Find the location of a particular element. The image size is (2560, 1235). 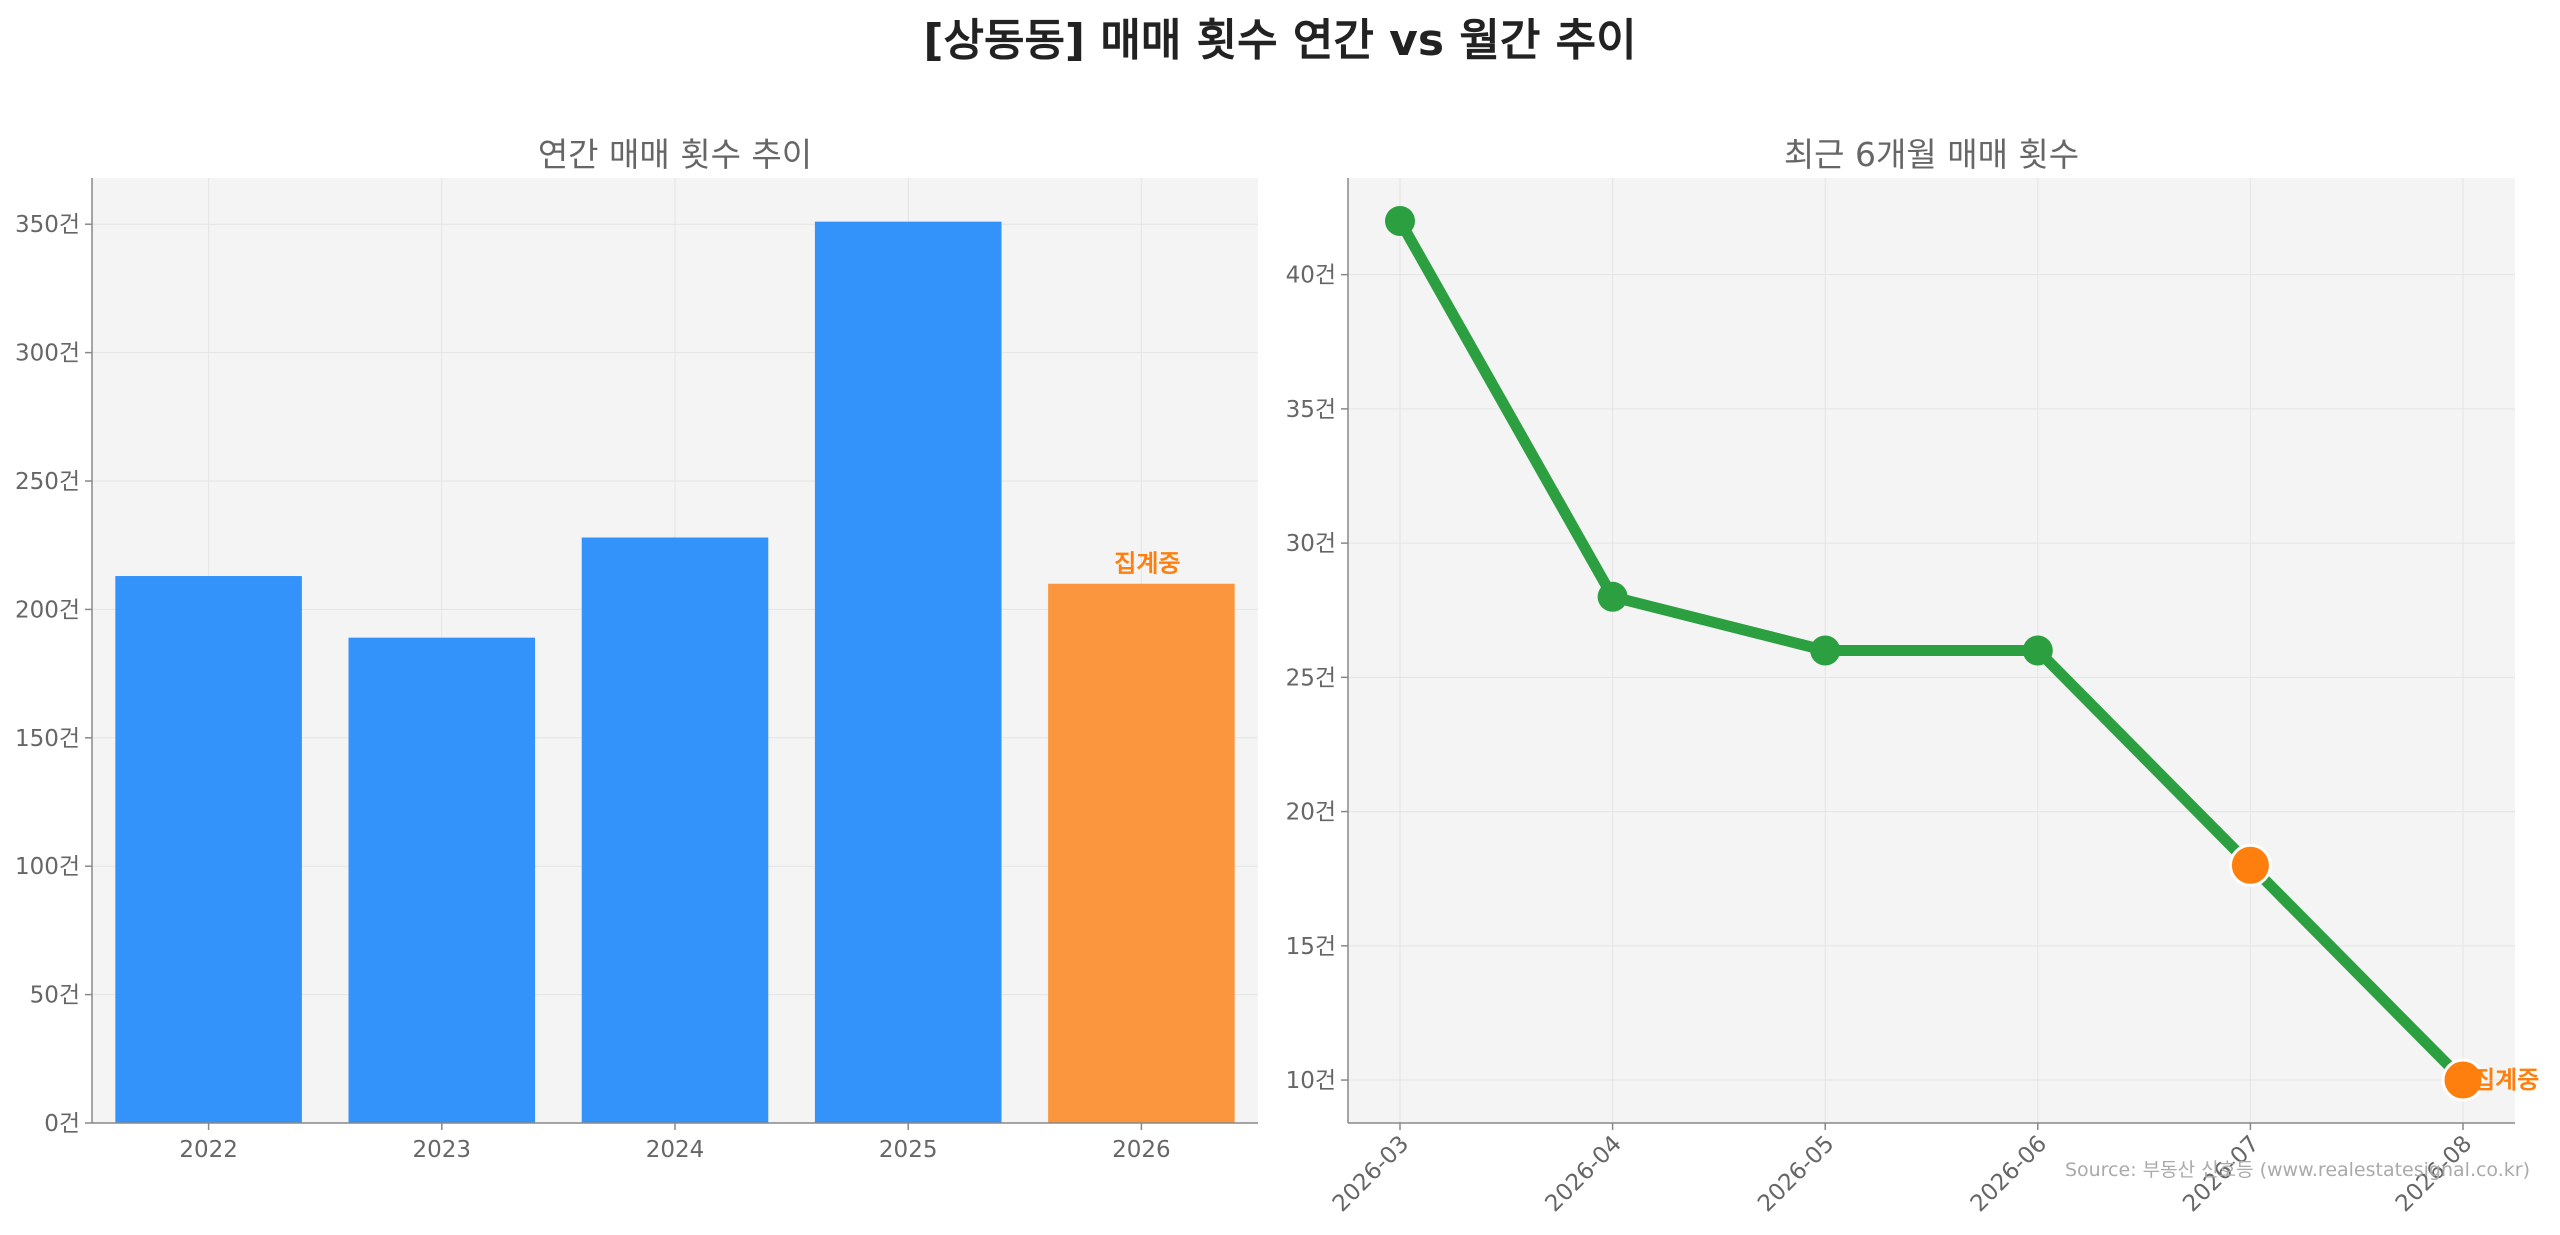

bar-chart-y-tick-label: 50건 is located at coordinates (55, 996).